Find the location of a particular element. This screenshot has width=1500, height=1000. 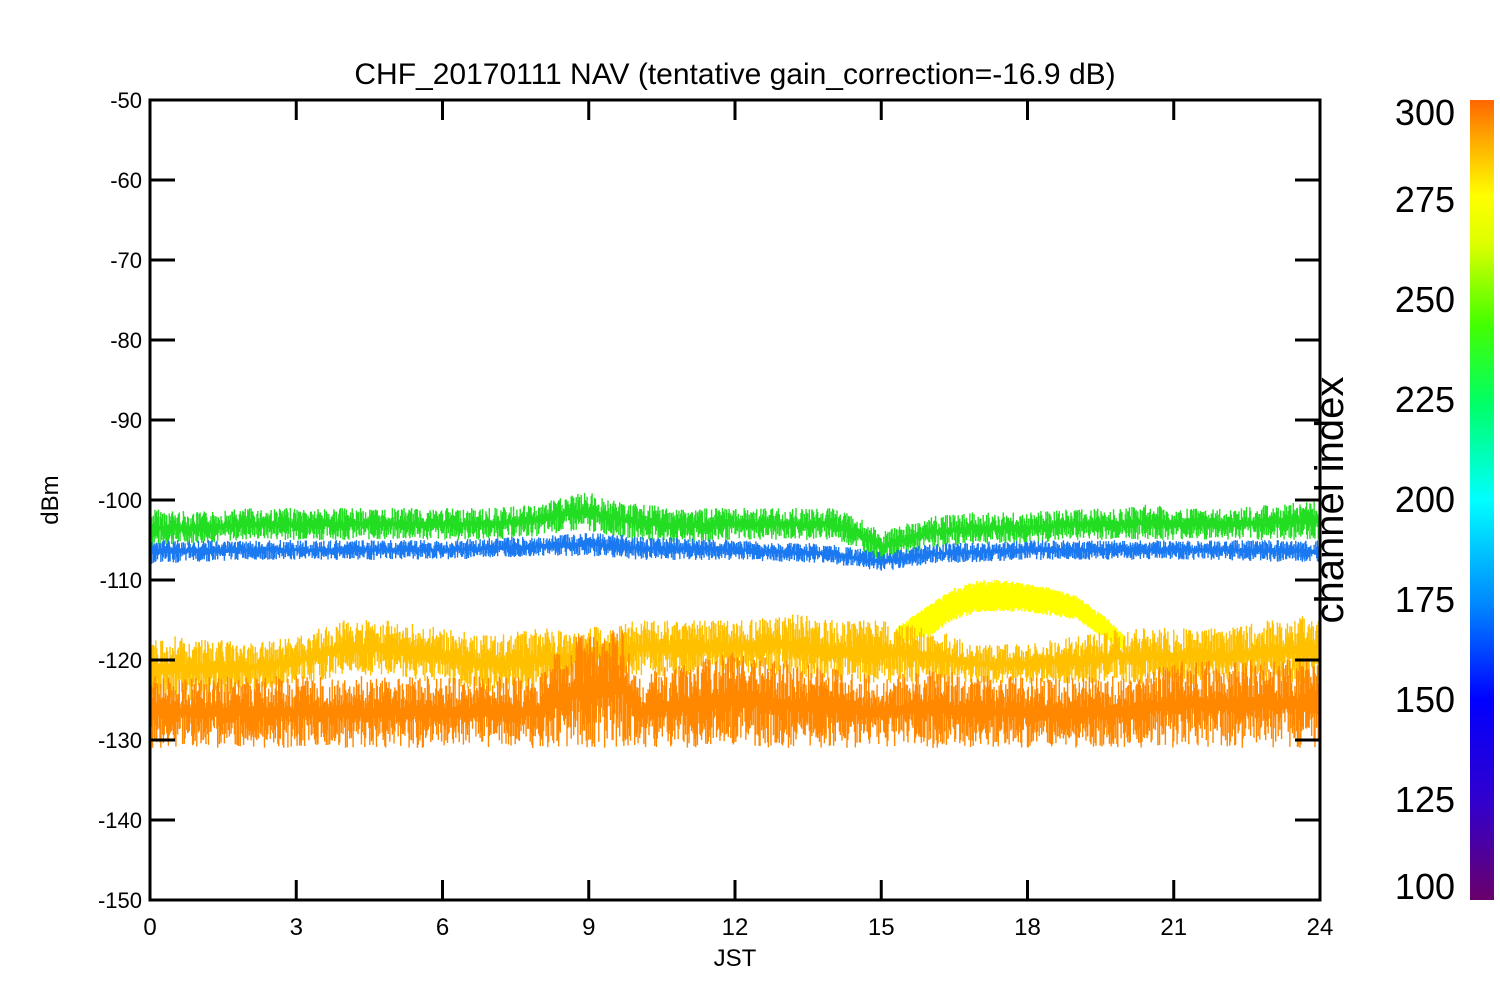

series-band-ch155 is located at coordinates (735, 552).